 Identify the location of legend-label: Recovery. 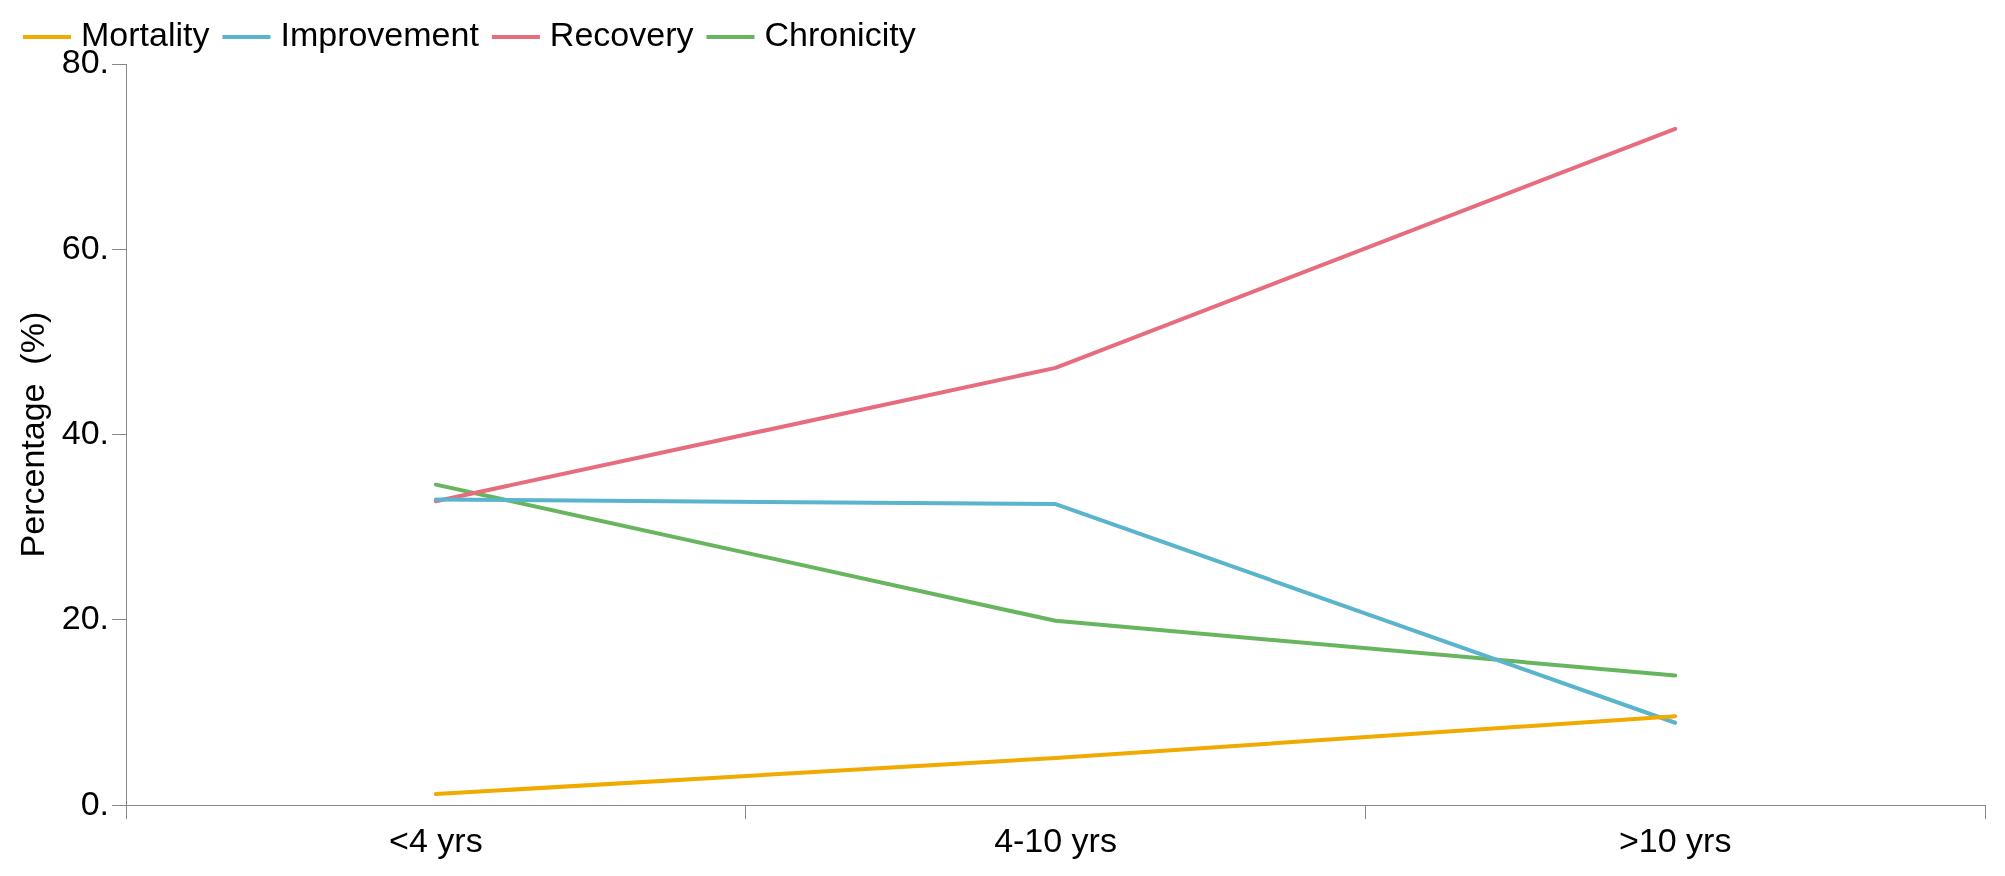
(621, 34).